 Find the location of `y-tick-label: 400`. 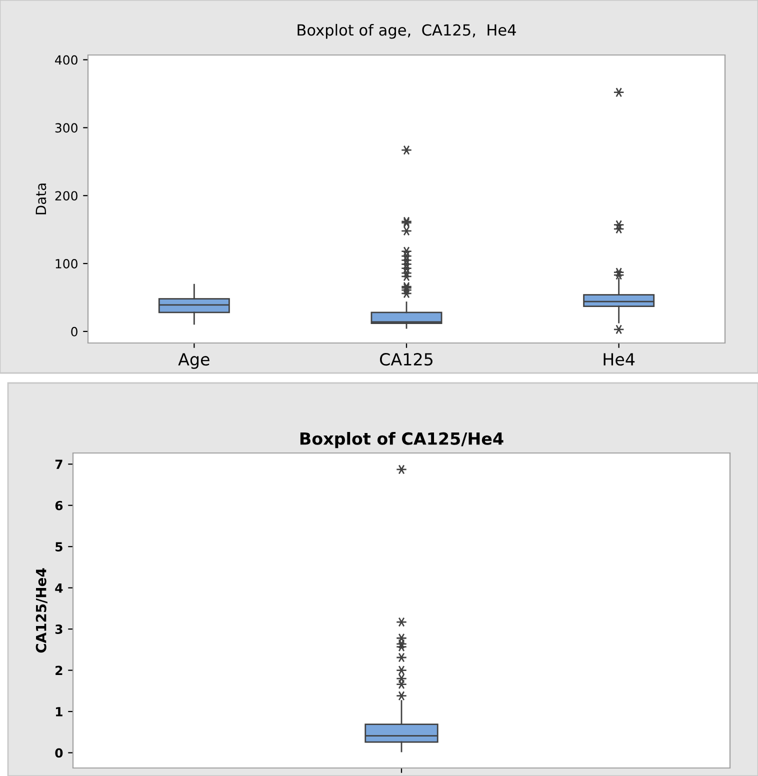

y-tick-label: 400 is located at coordinates (66, 60).